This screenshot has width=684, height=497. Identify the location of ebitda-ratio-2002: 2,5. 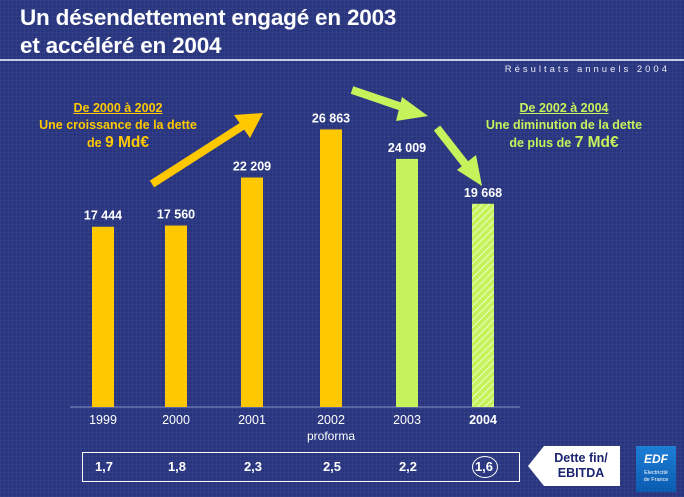
(332, 466).